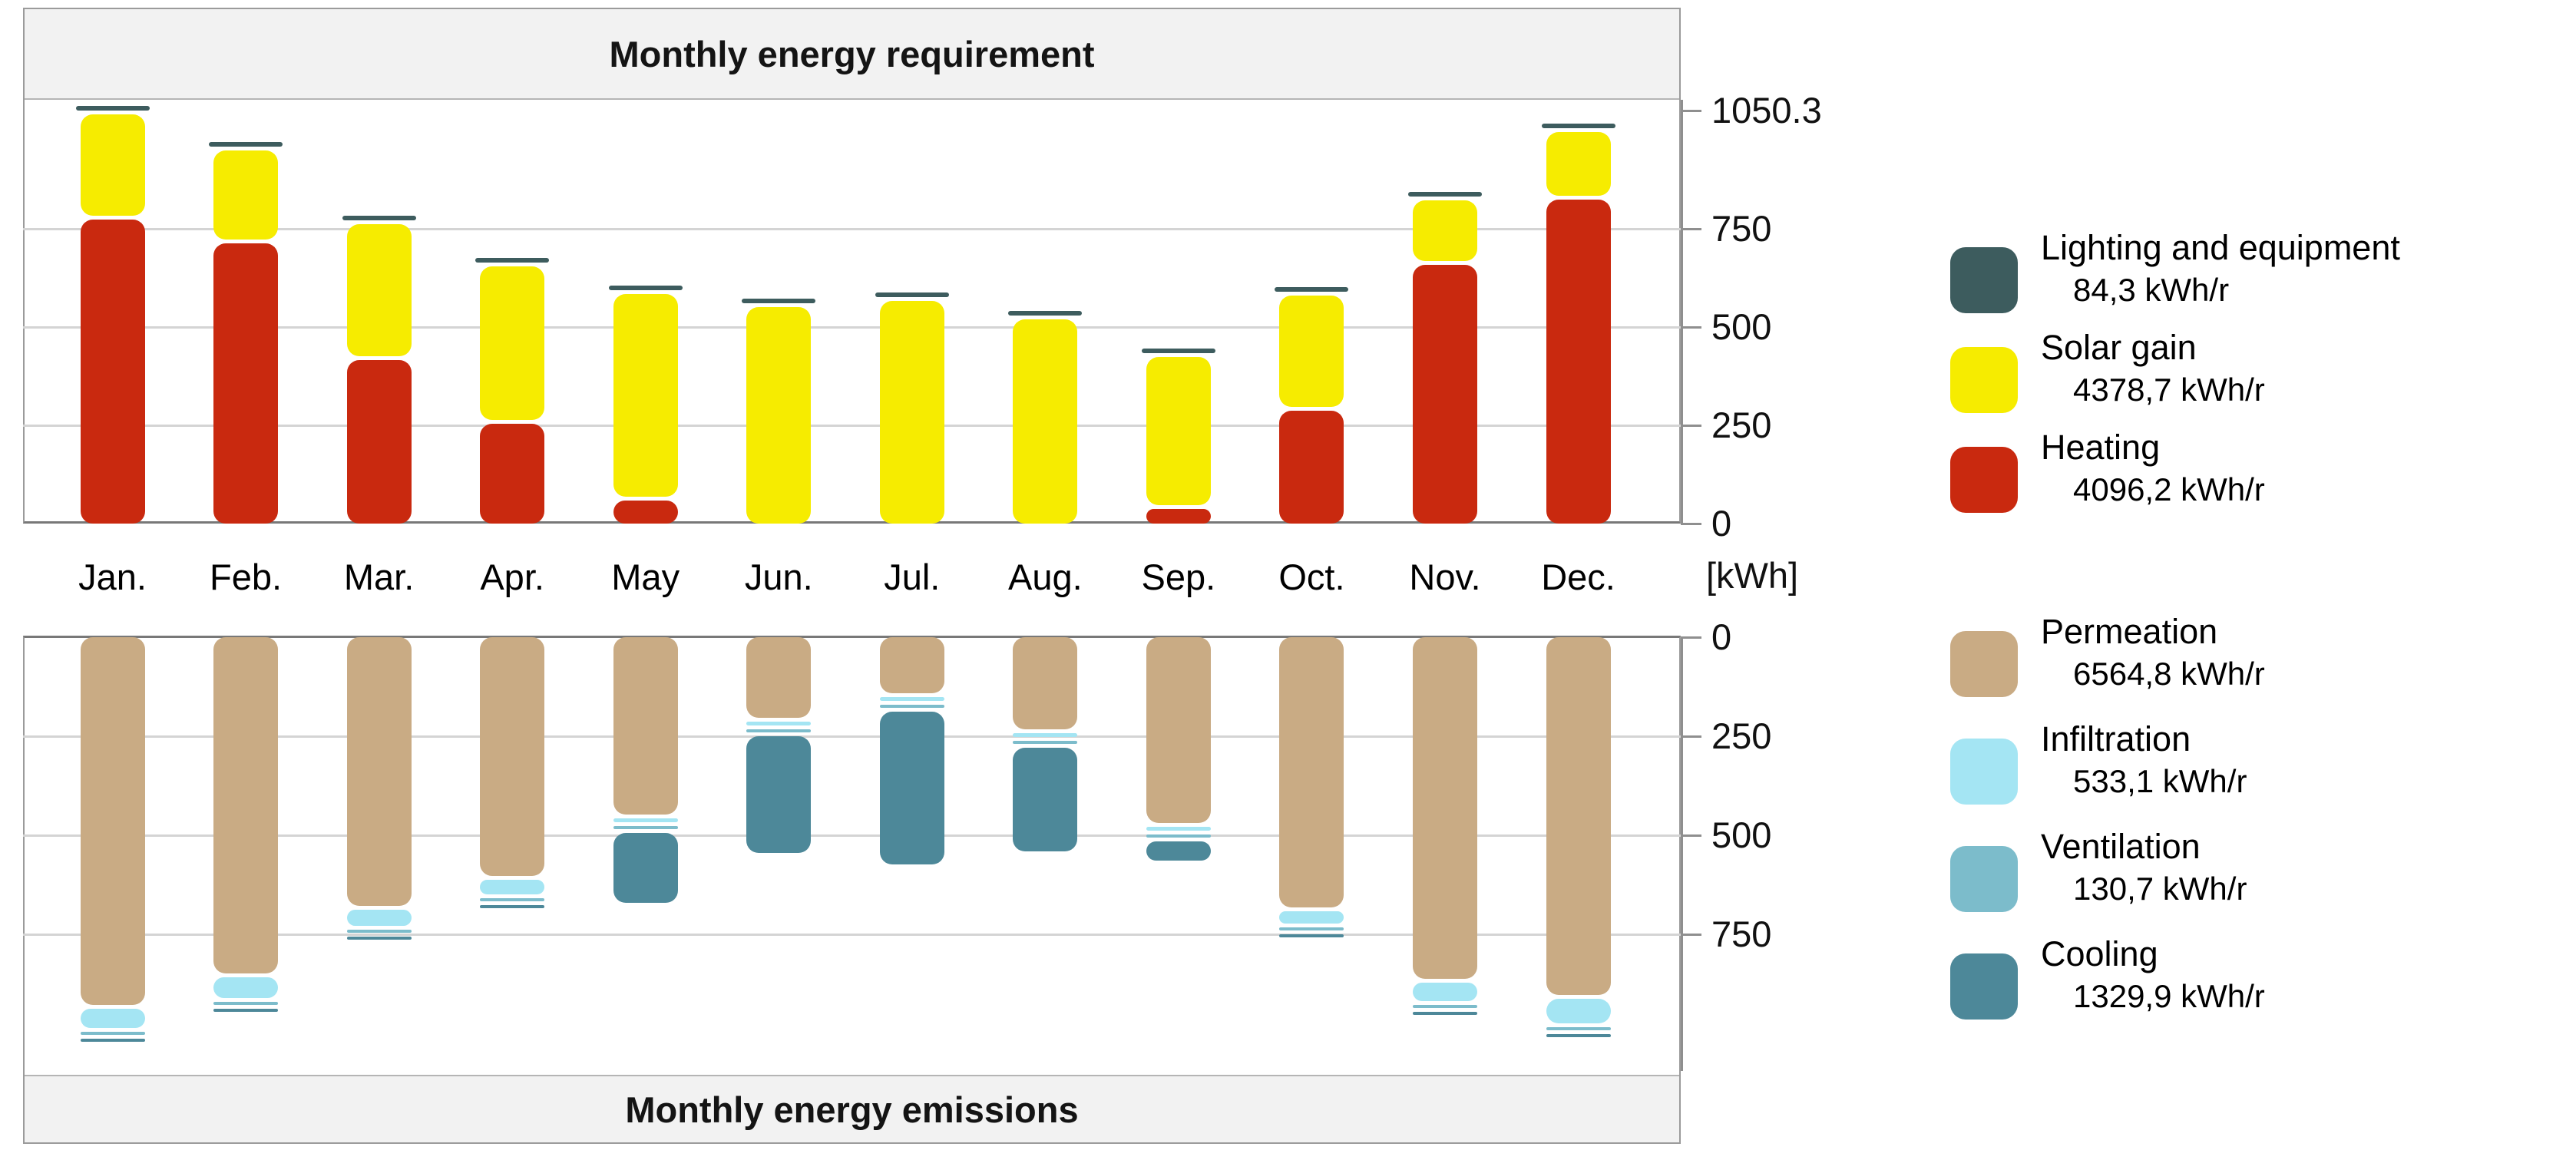  What do you see at coordinates (1682, 312) in the screenshot?
I see `y-axis-line` at bounding box center [1682, 312].